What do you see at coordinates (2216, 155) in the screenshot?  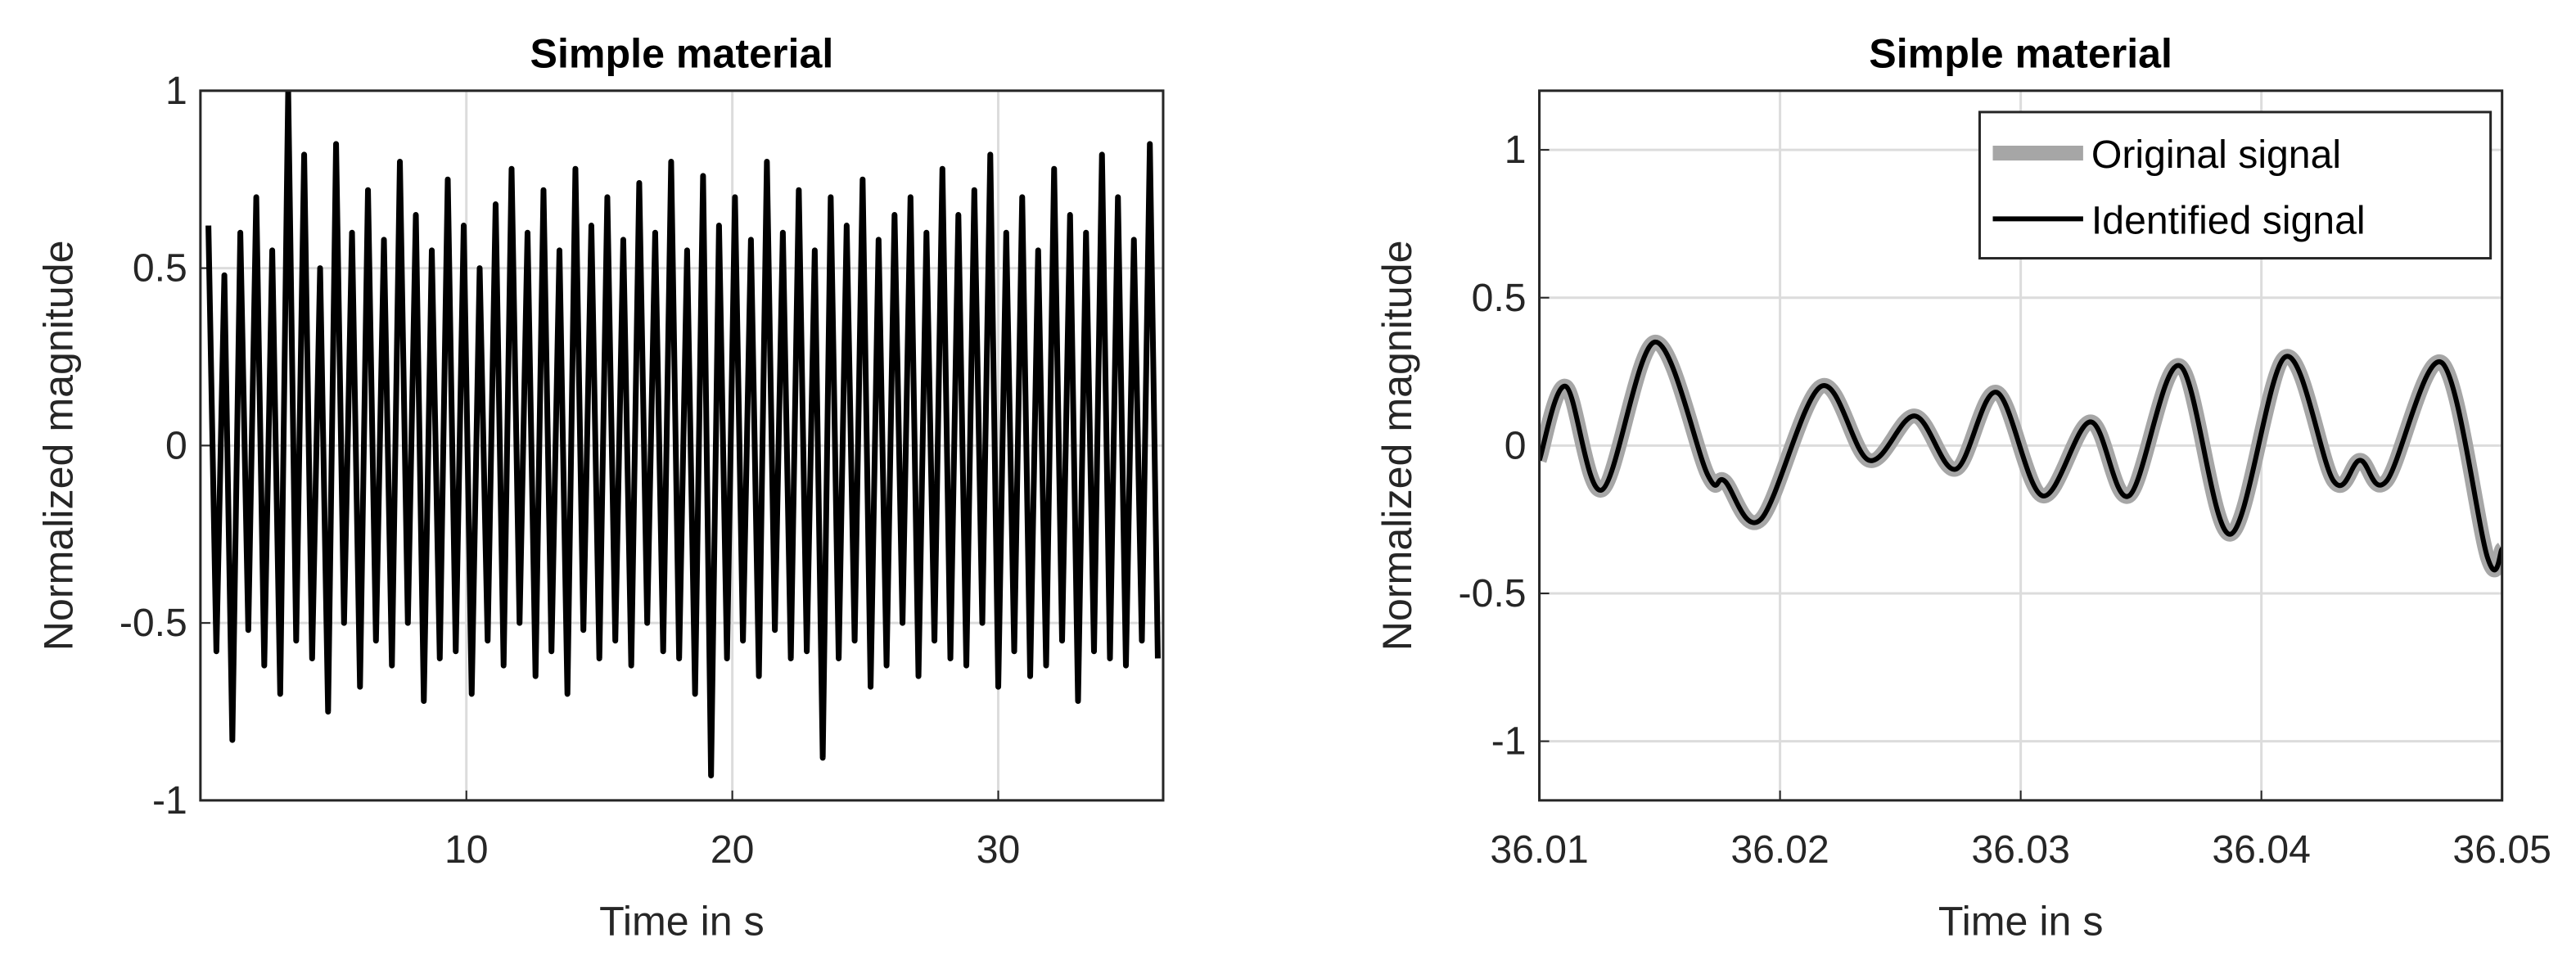 I see `legend-label: Original signal` at bounding box center [2216, 155].